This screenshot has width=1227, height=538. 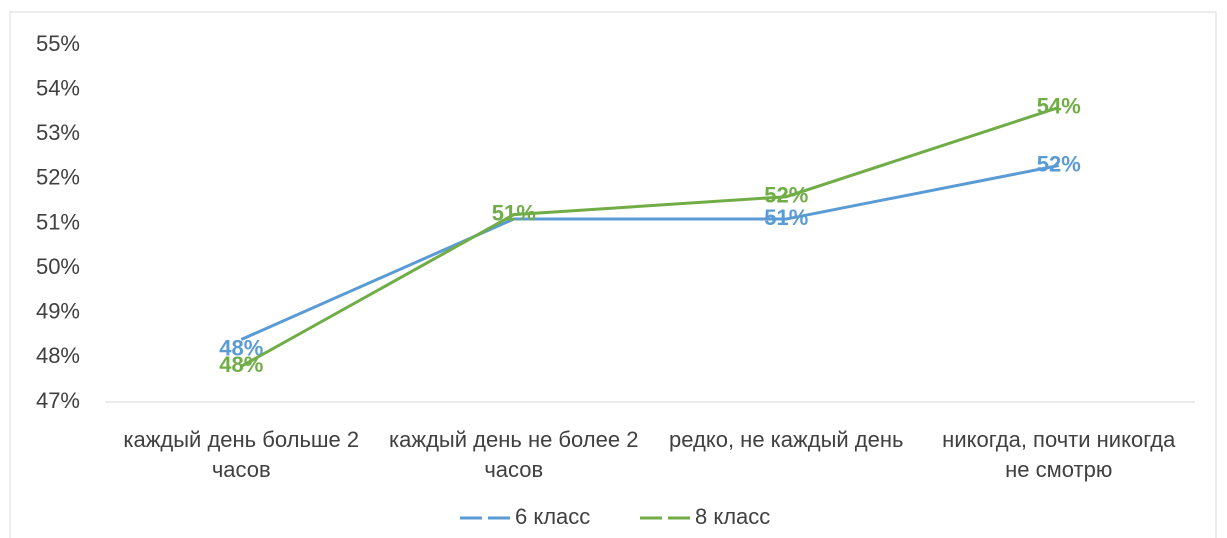 What do you see at coordinates (58, 311) in the screenshot?
I see `y-tick-label: 49%` at bounding box center [58, 311].